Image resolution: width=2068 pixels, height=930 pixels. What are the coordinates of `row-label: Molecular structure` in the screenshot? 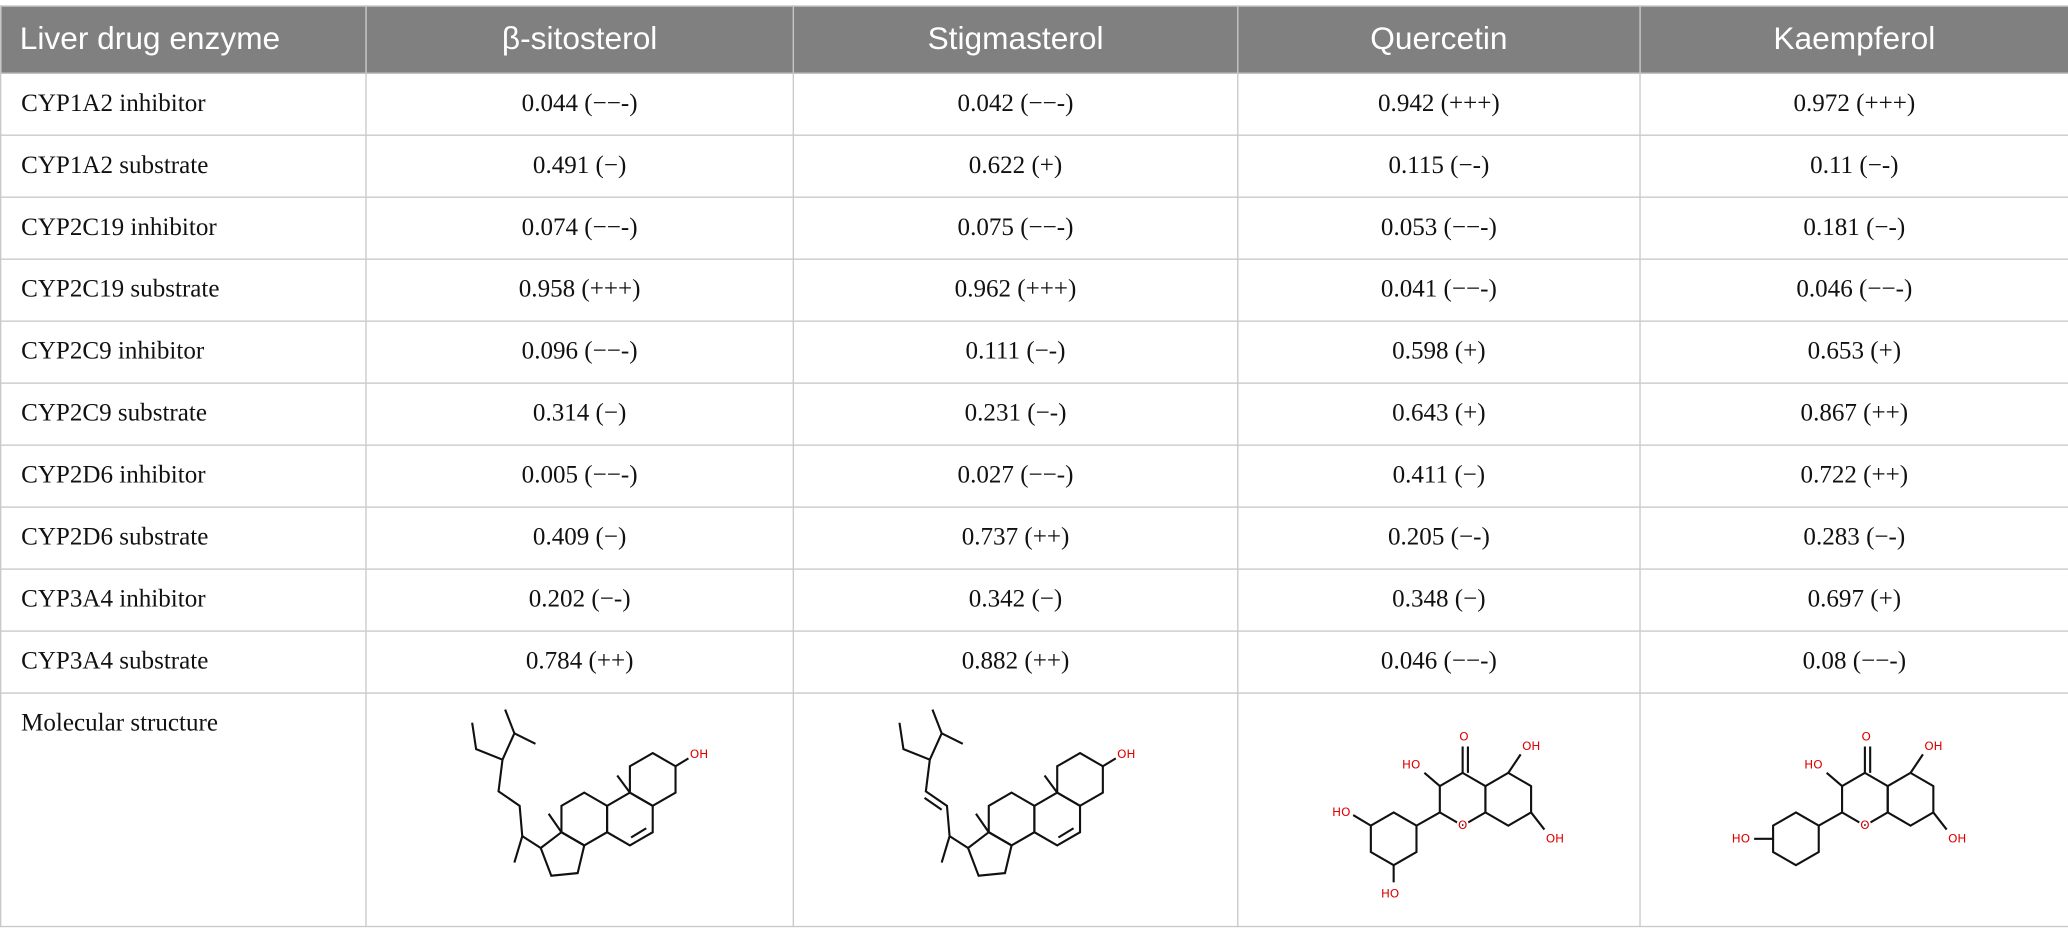 It's located at (183, 810).